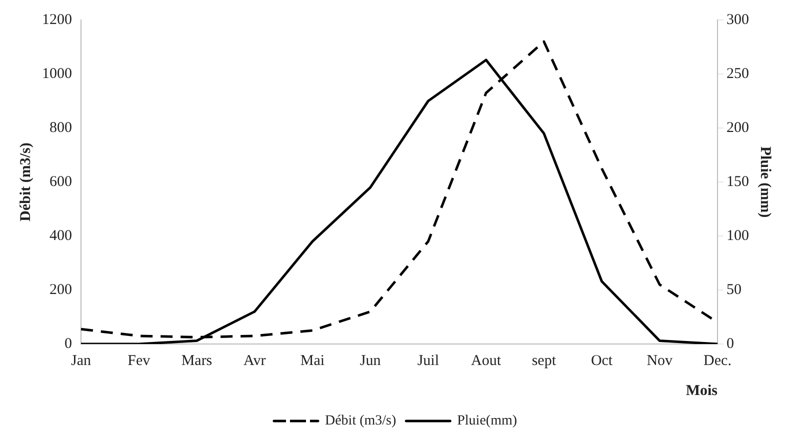 The width and height of the screenshot is (796, 446). What do you see at coordinates (61, 128) in the screenshot?
I see `y-tick-label: 800` at bounding box center [61, 128].